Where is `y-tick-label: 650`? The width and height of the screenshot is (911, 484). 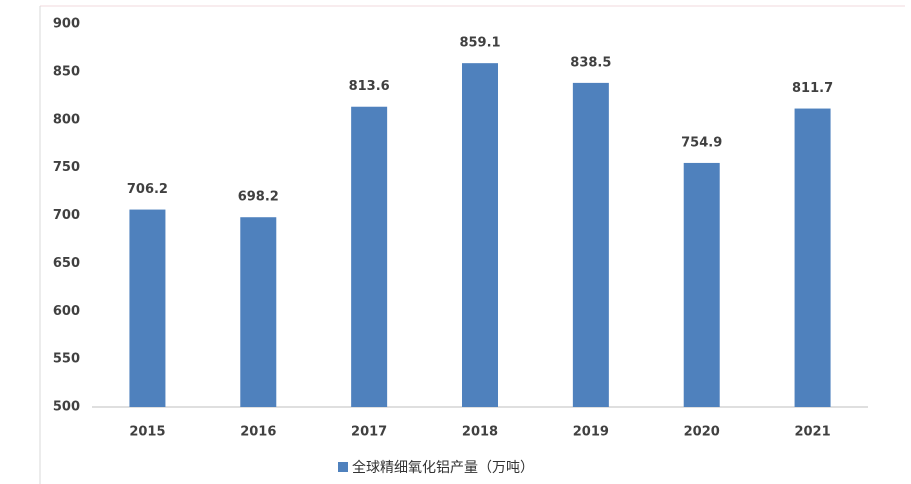 y-tick-label: 650 is located at coordinates (66, 263).